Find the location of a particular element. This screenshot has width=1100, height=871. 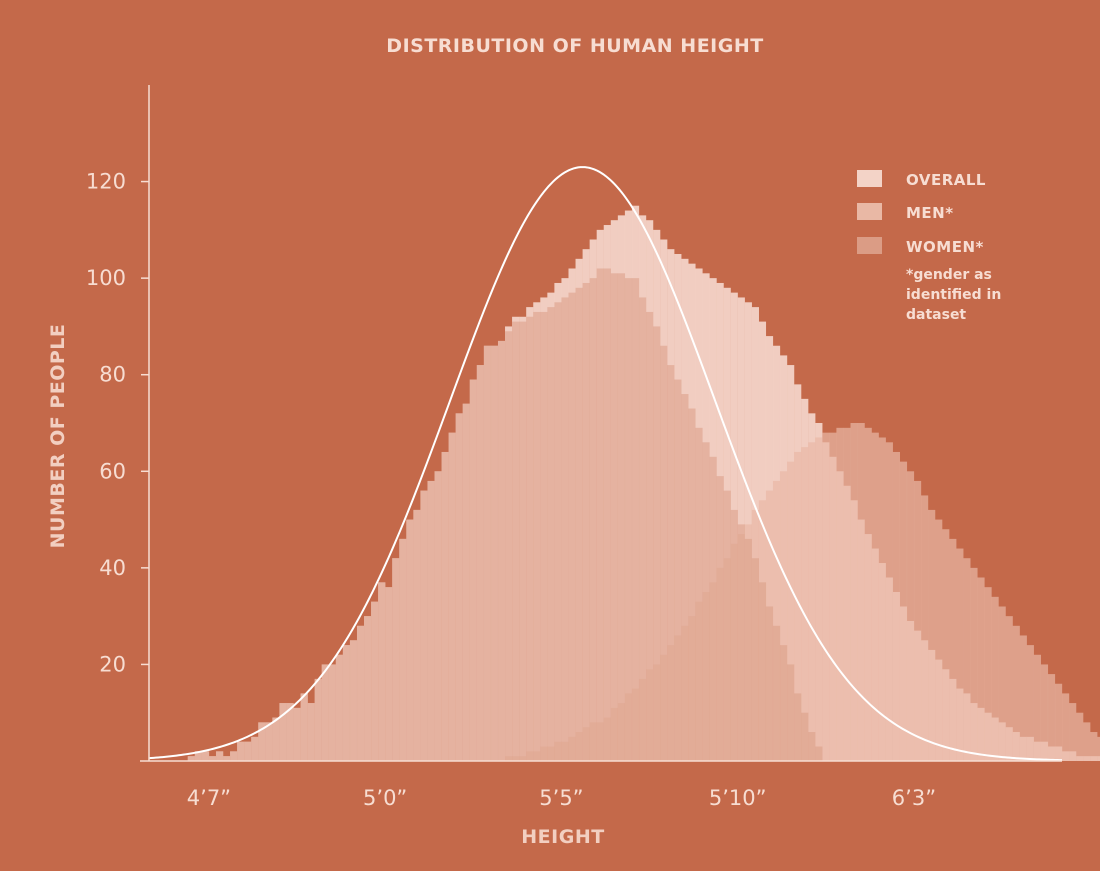

x-tick-label: 4’7” is located at coordinates (209, 798).